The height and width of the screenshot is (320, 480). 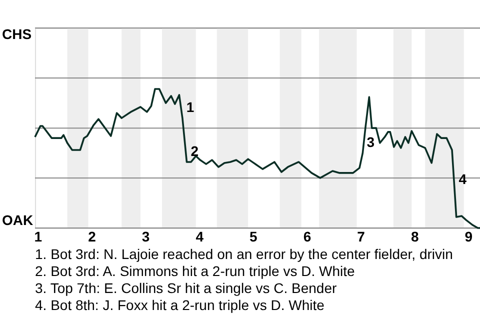 I want to click on text: 3. Top 7th: E. Collins Sr hit a single vs C. Bender, so click(x=186, y=288).